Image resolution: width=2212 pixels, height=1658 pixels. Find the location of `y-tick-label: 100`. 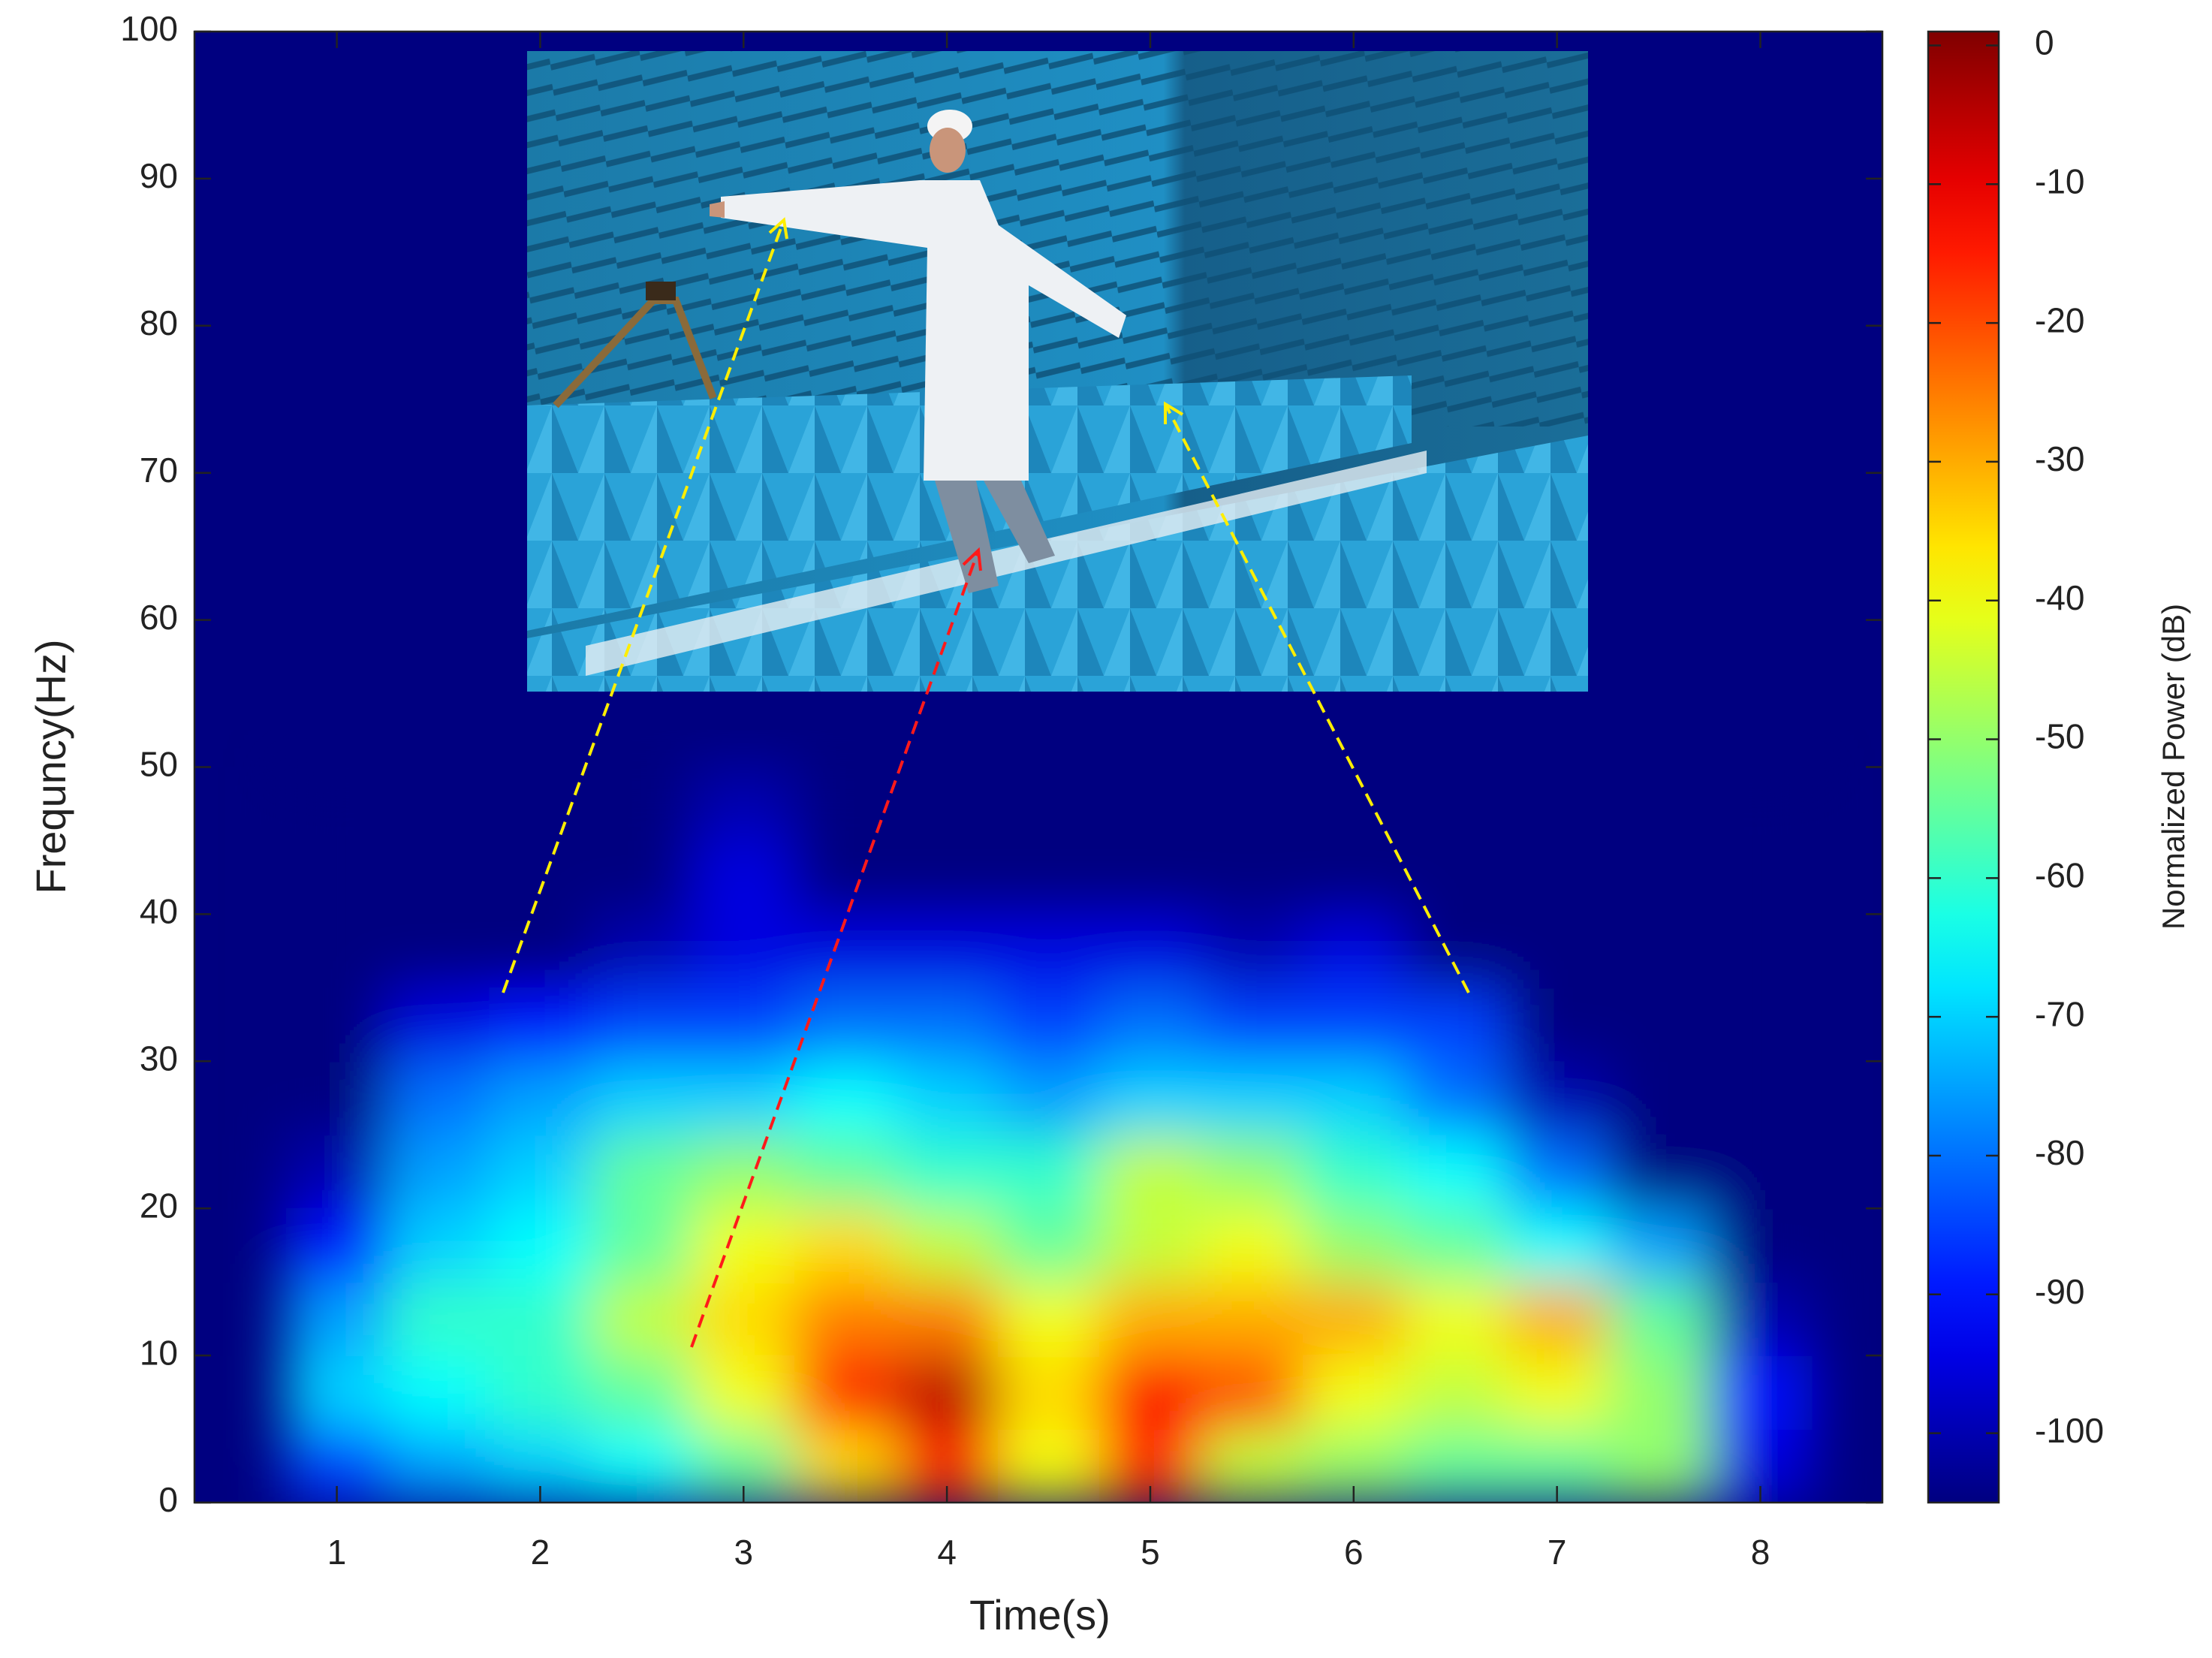

y-tick-label: 100 is located at coordinates (149, 28).